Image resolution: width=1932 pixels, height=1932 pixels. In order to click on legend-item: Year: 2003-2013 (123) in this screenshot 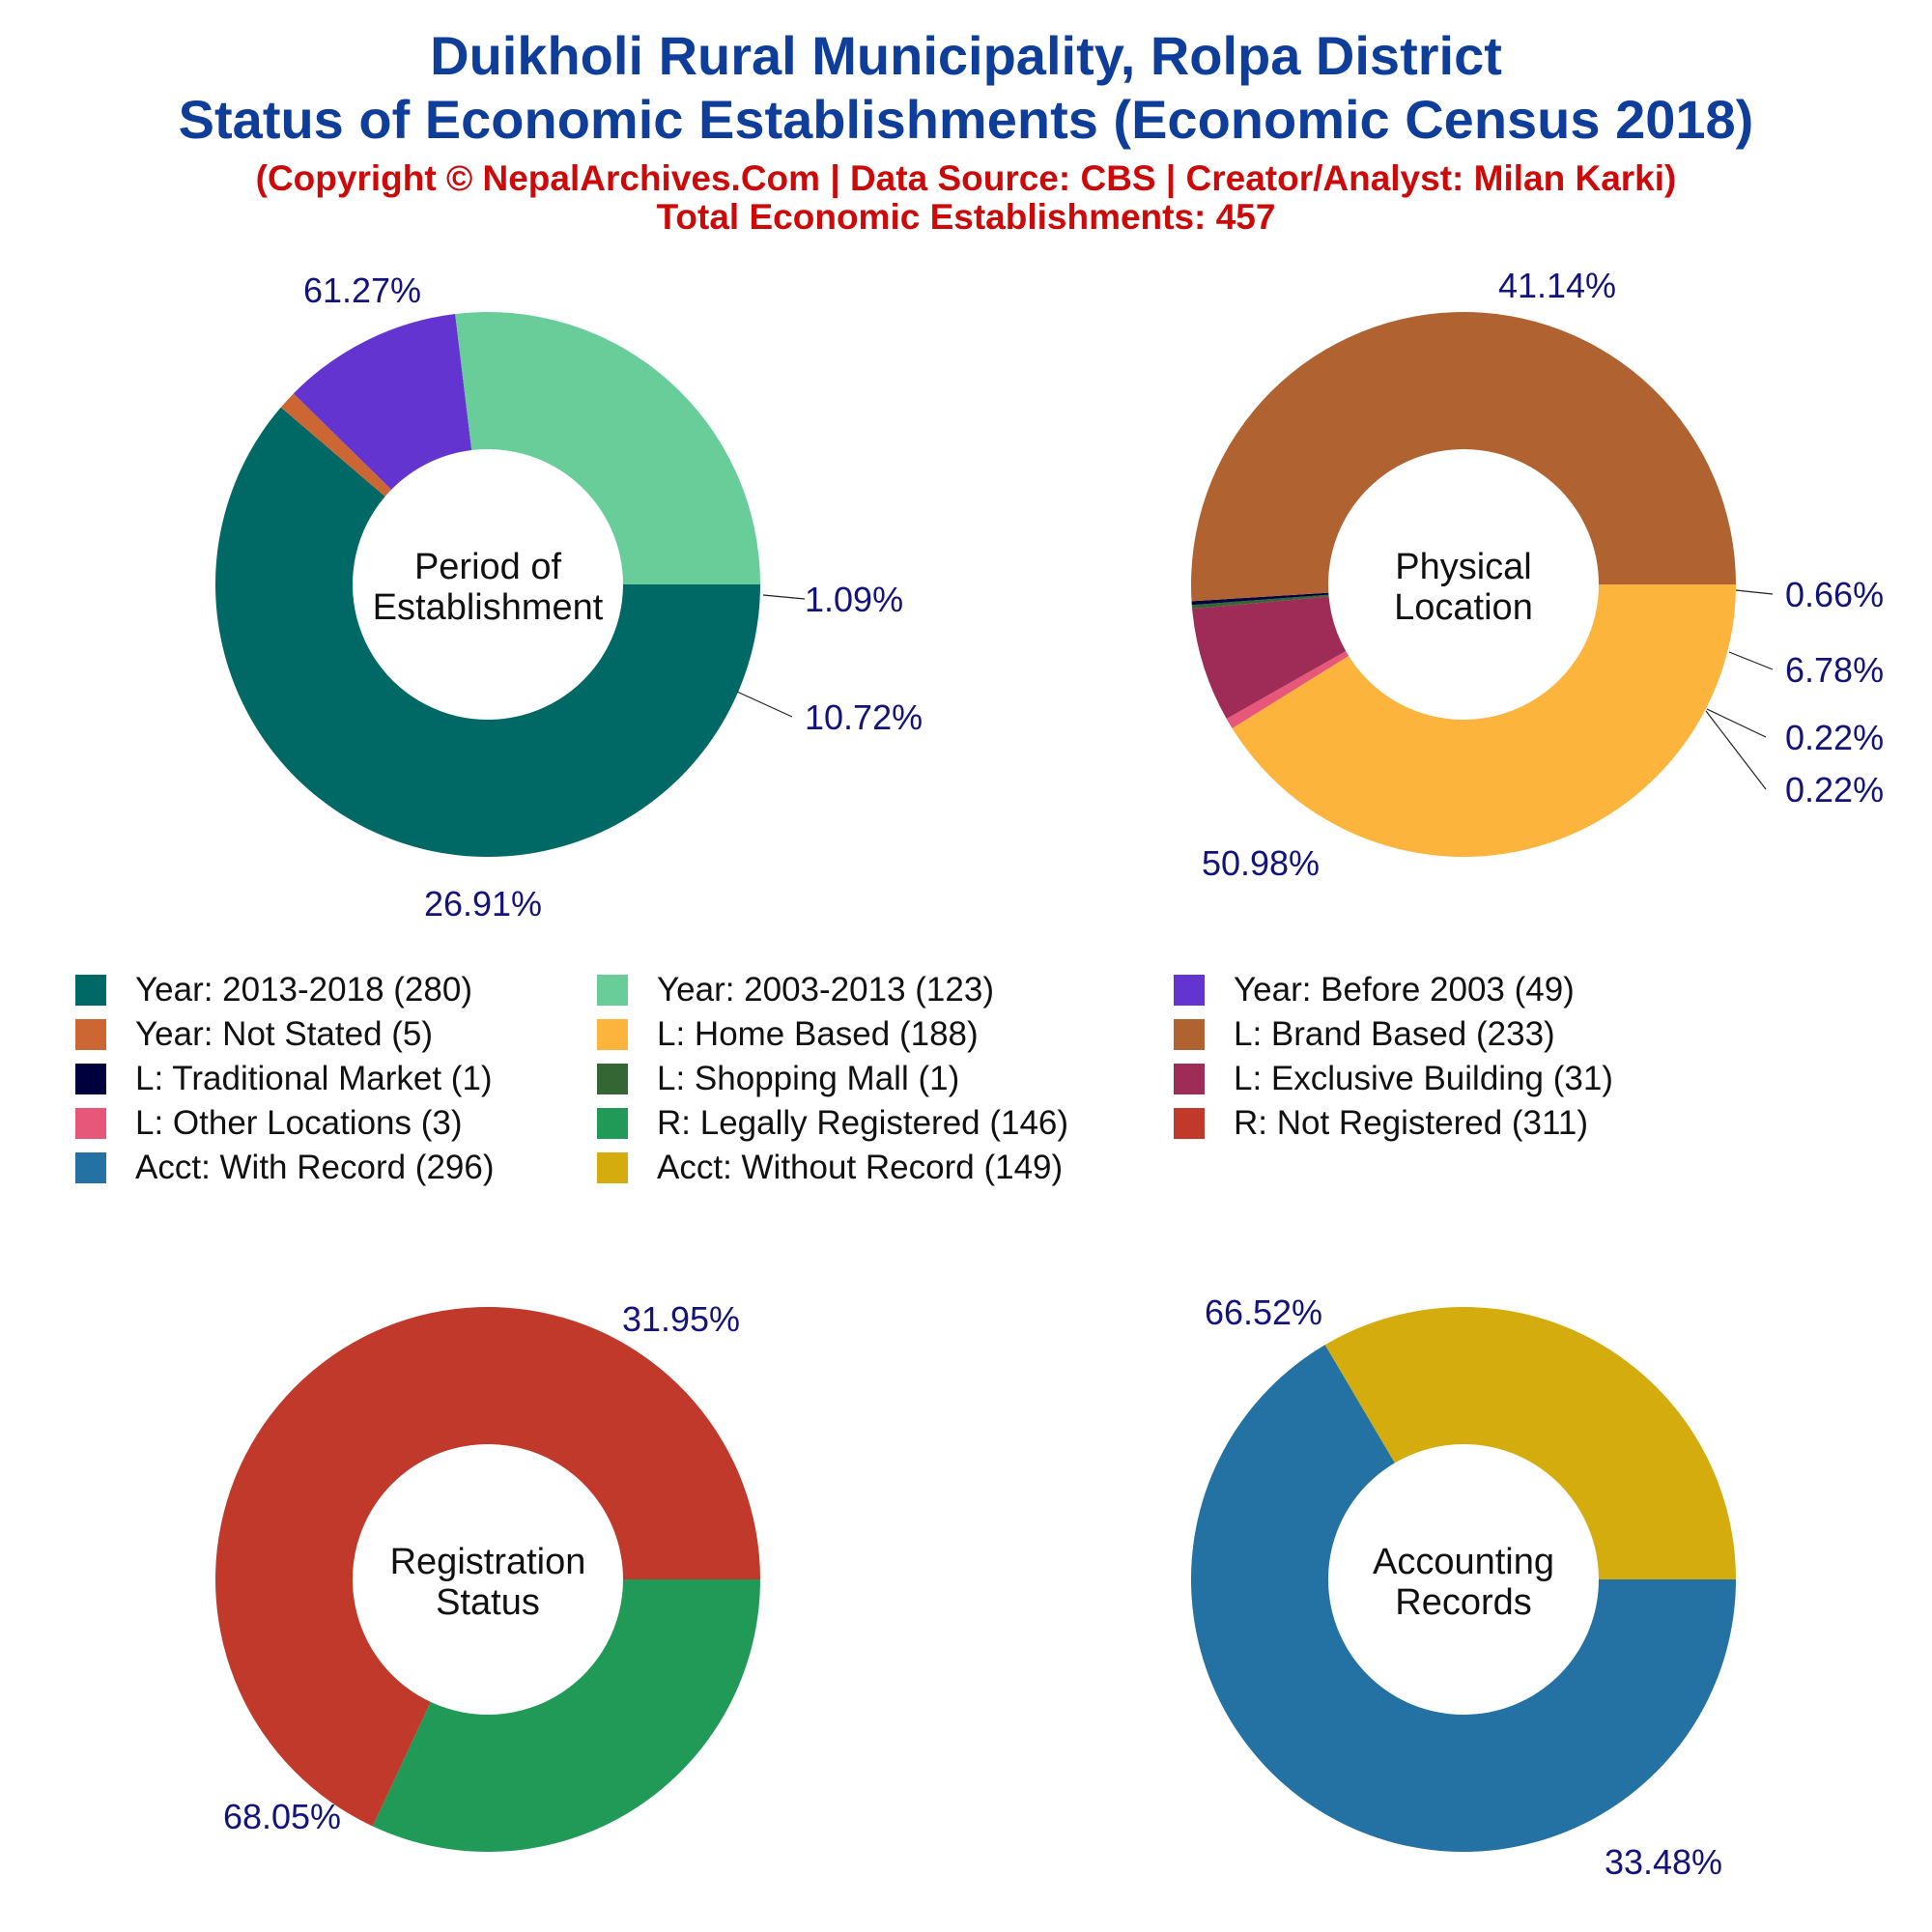, I will do `click(795, 990)`.